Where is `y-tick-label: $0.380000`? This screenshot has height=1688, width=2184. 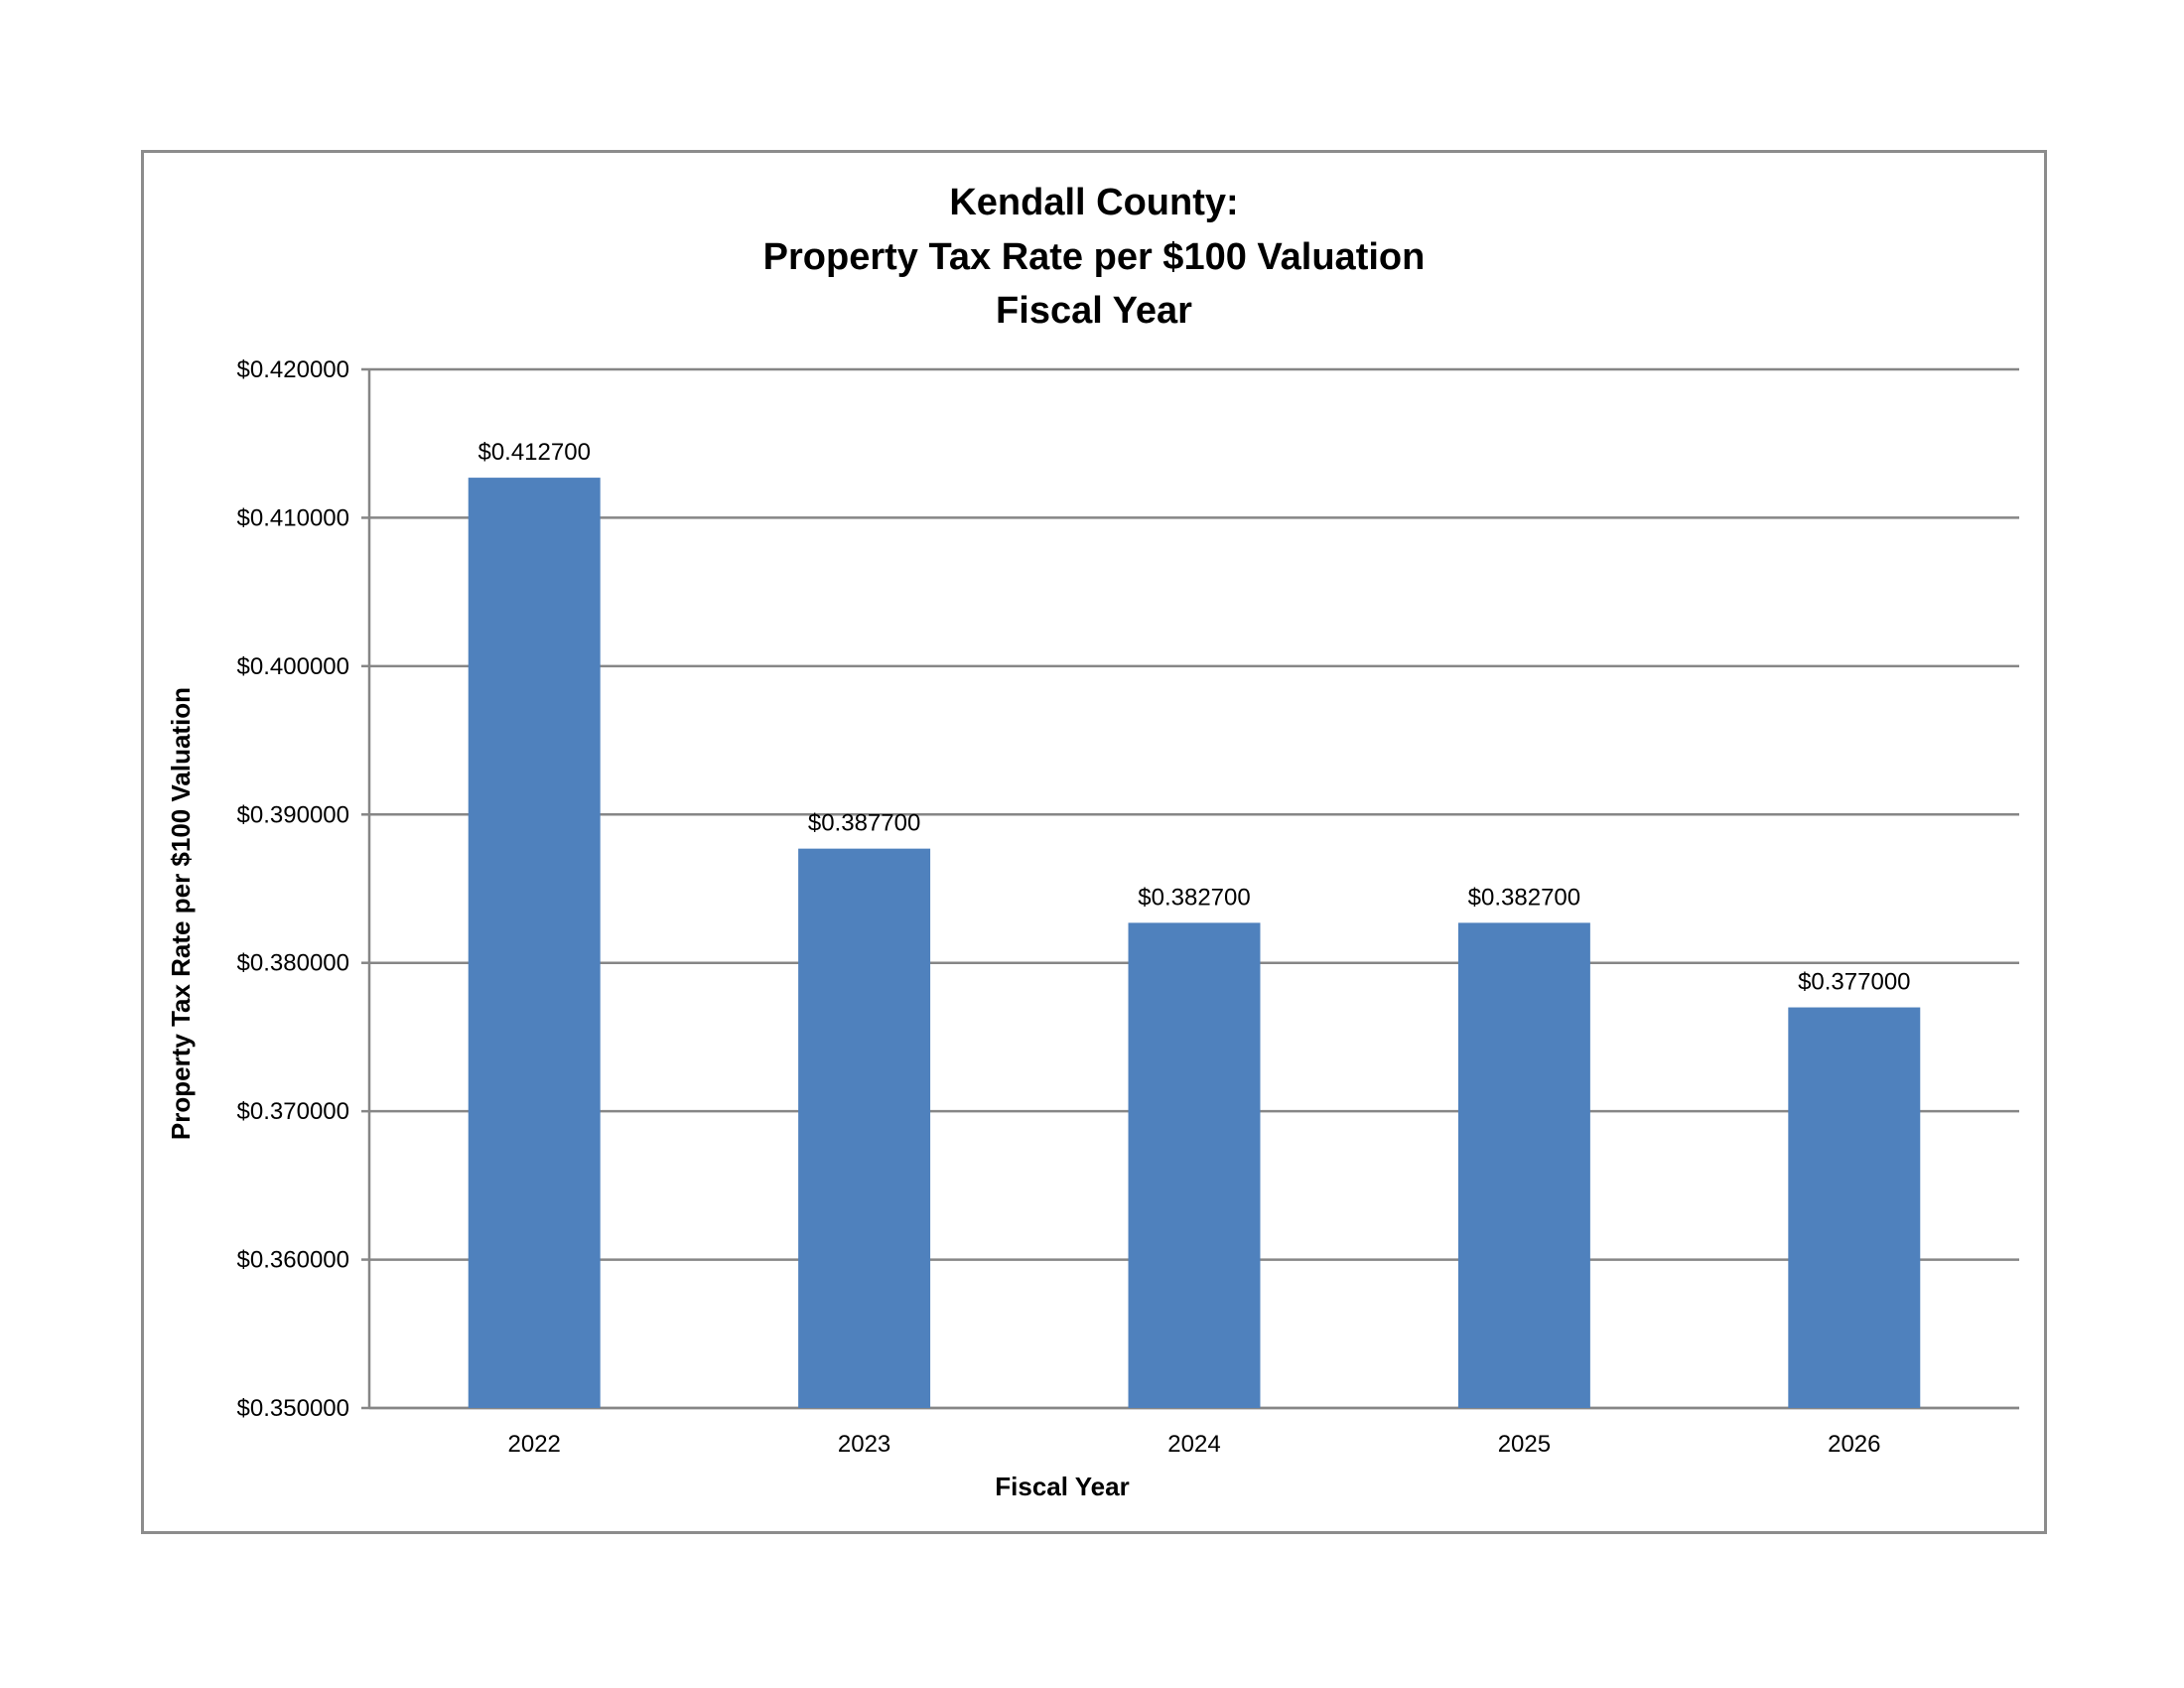
y-tick-label: $0.380000 is located at coordinates (293, 963).